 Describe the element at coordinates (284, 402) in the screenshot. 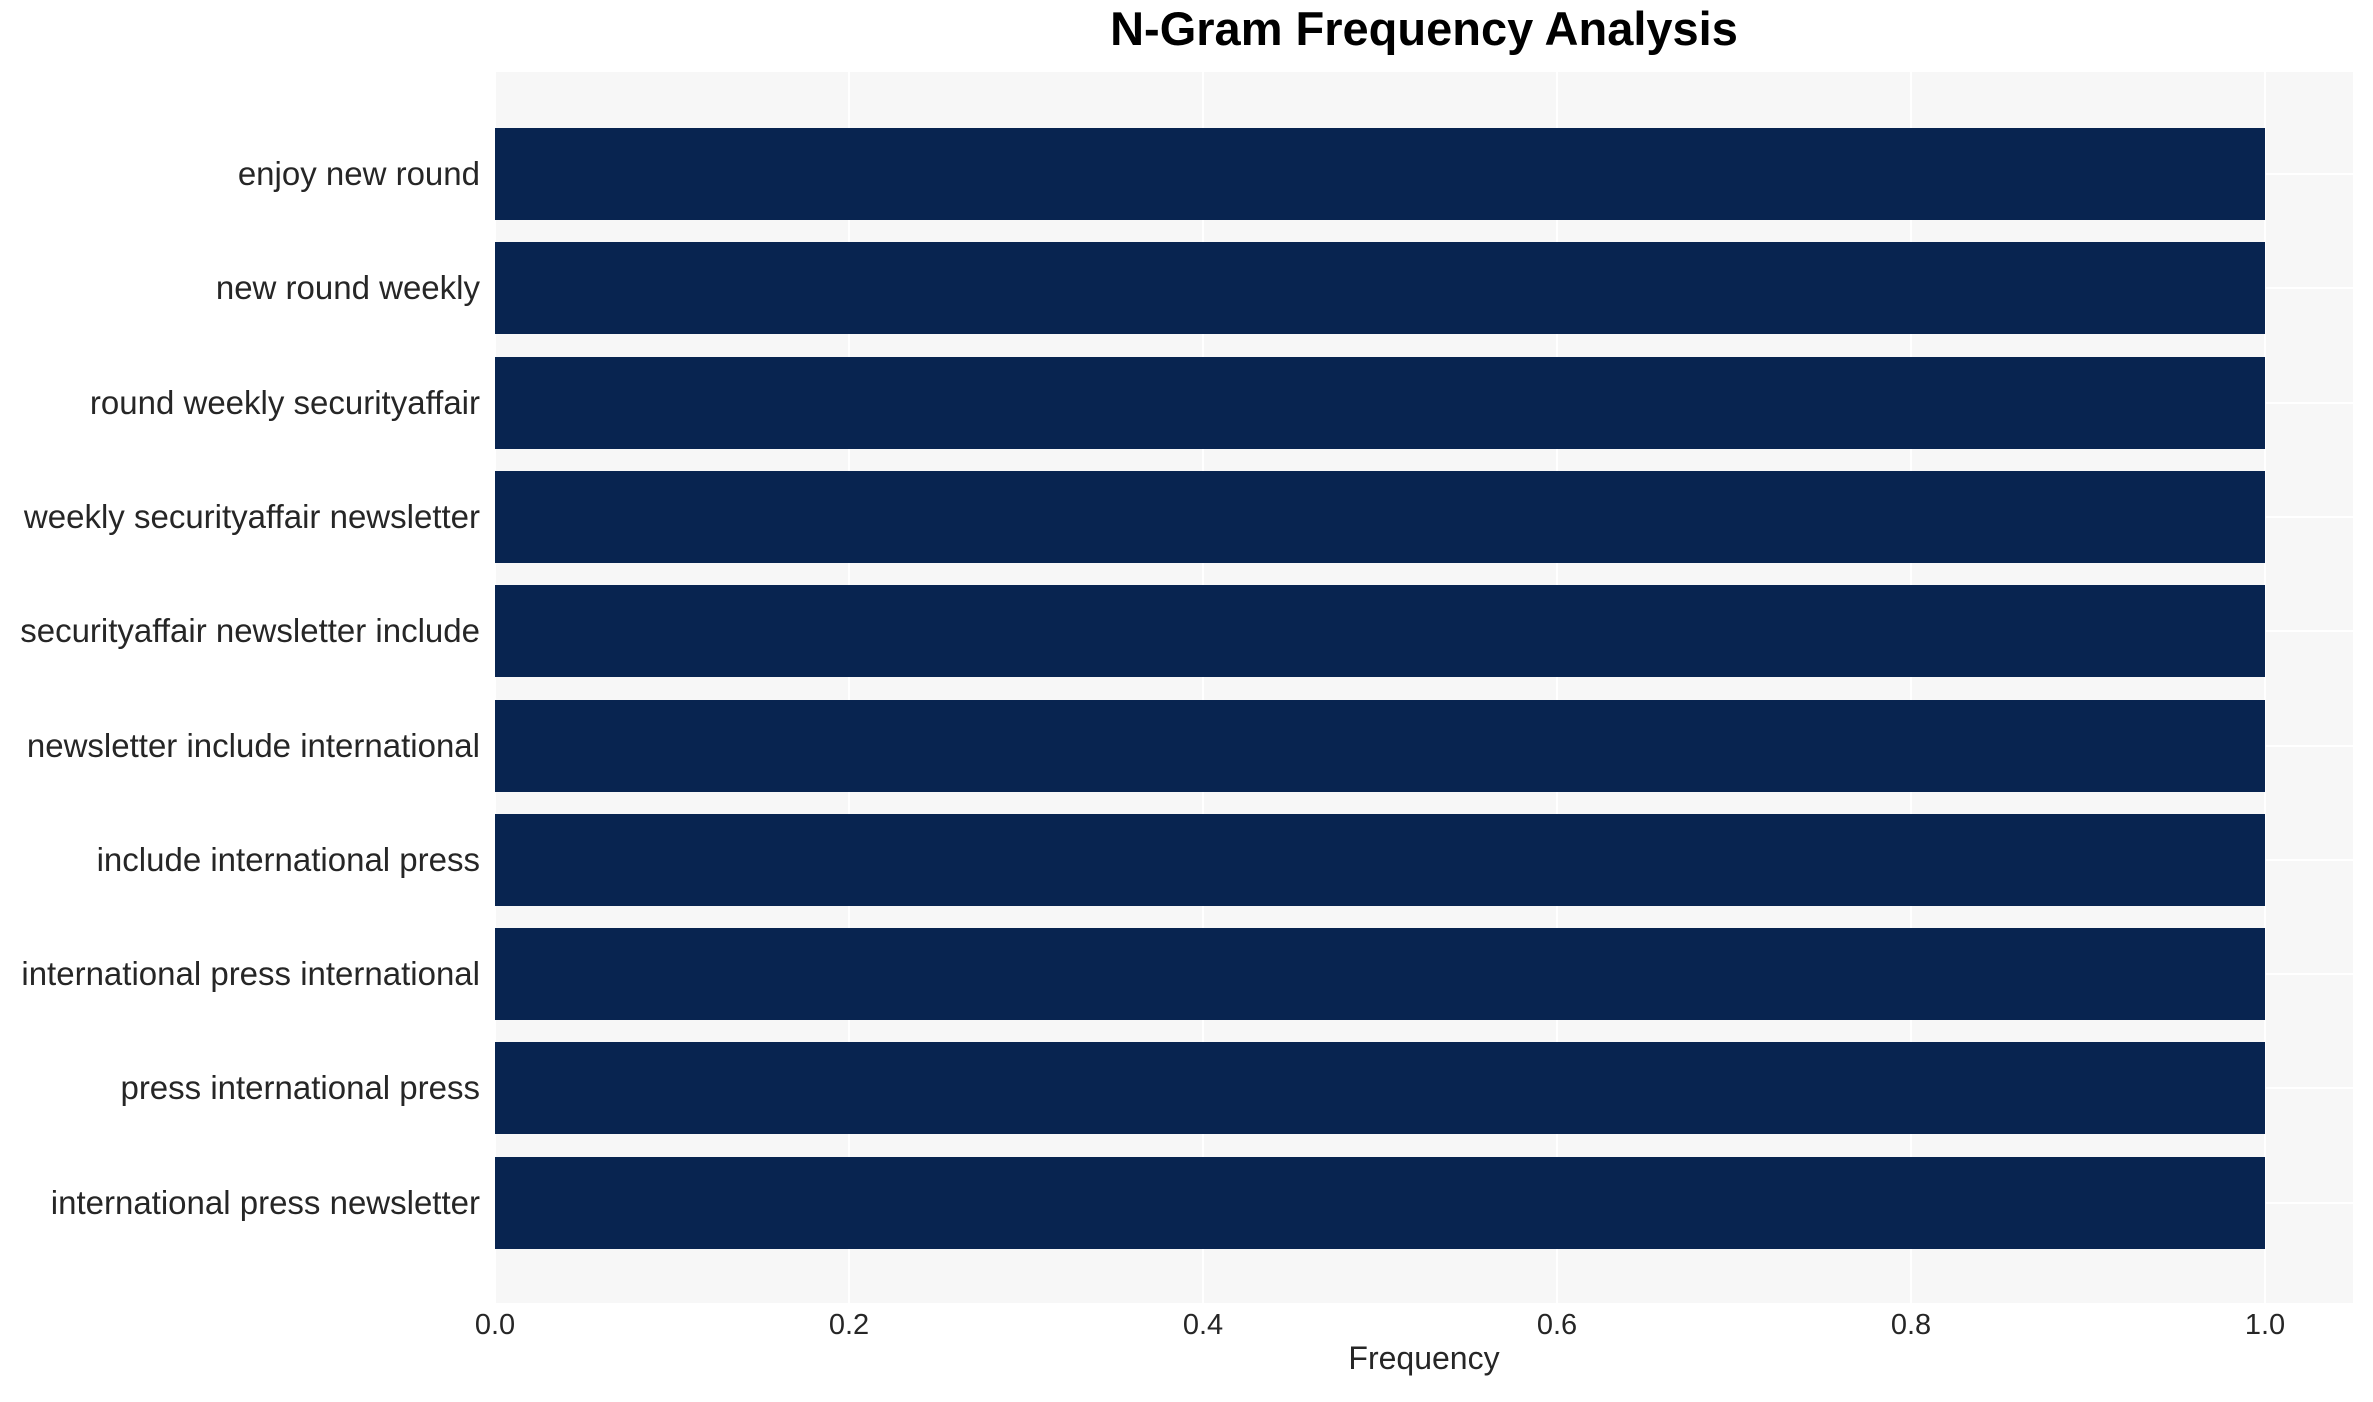

I see `category-label: round weekly securityaffair` at that location.